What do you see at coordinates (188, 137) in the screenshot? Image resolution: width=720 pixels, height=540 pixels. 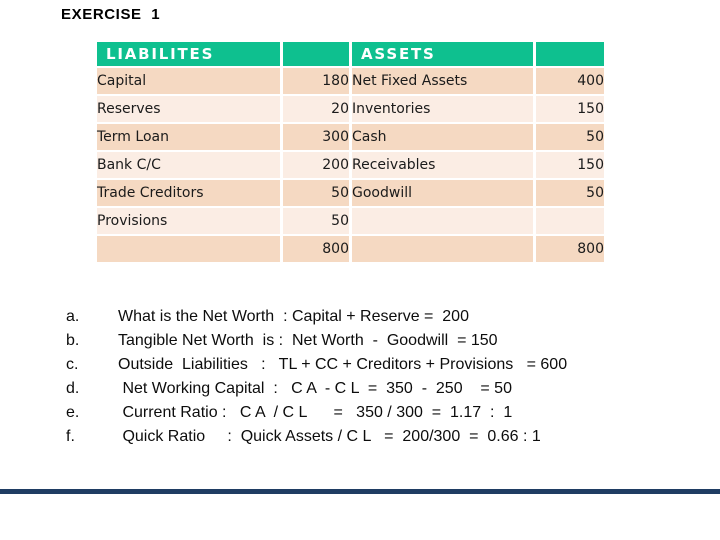 I see `liability-name: Term Loan` at bounding box center [188, 137].